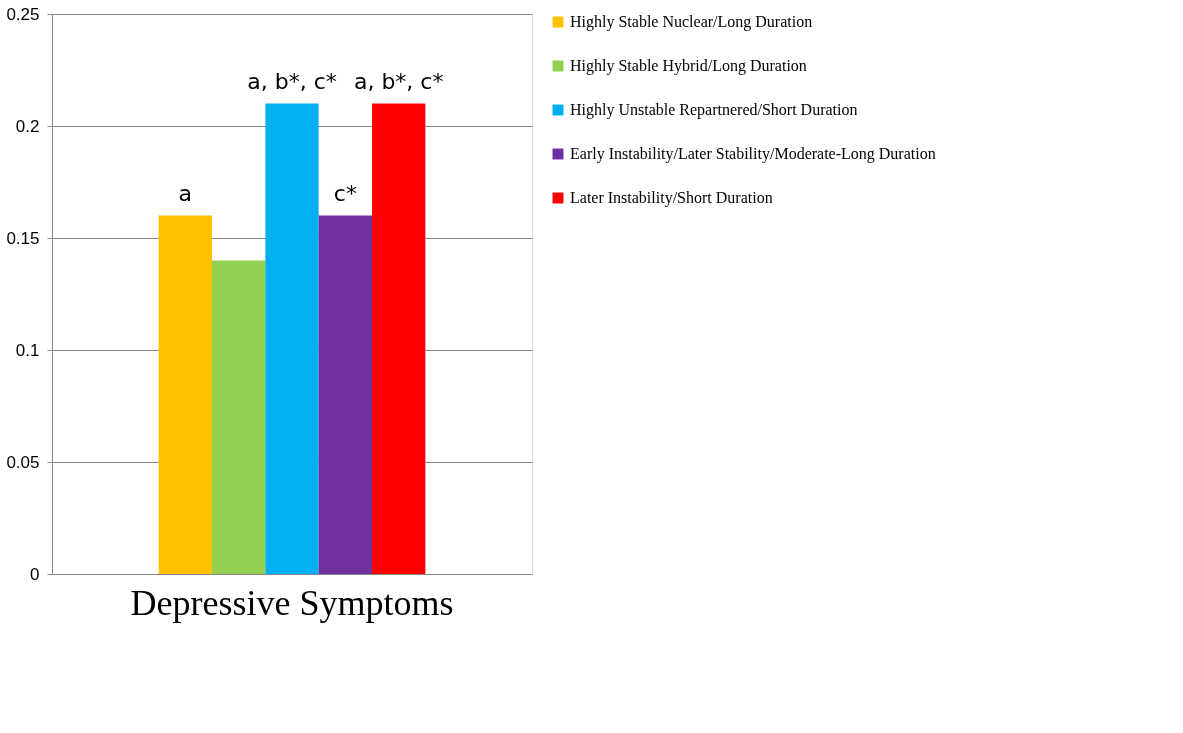 The image size is (1183, 733). What do you see at coordinates (714, 110) in the screenshot?
I see `legend-label: Highly Unstable Repartnered/Short Duration` at bounding box center [714, 110].